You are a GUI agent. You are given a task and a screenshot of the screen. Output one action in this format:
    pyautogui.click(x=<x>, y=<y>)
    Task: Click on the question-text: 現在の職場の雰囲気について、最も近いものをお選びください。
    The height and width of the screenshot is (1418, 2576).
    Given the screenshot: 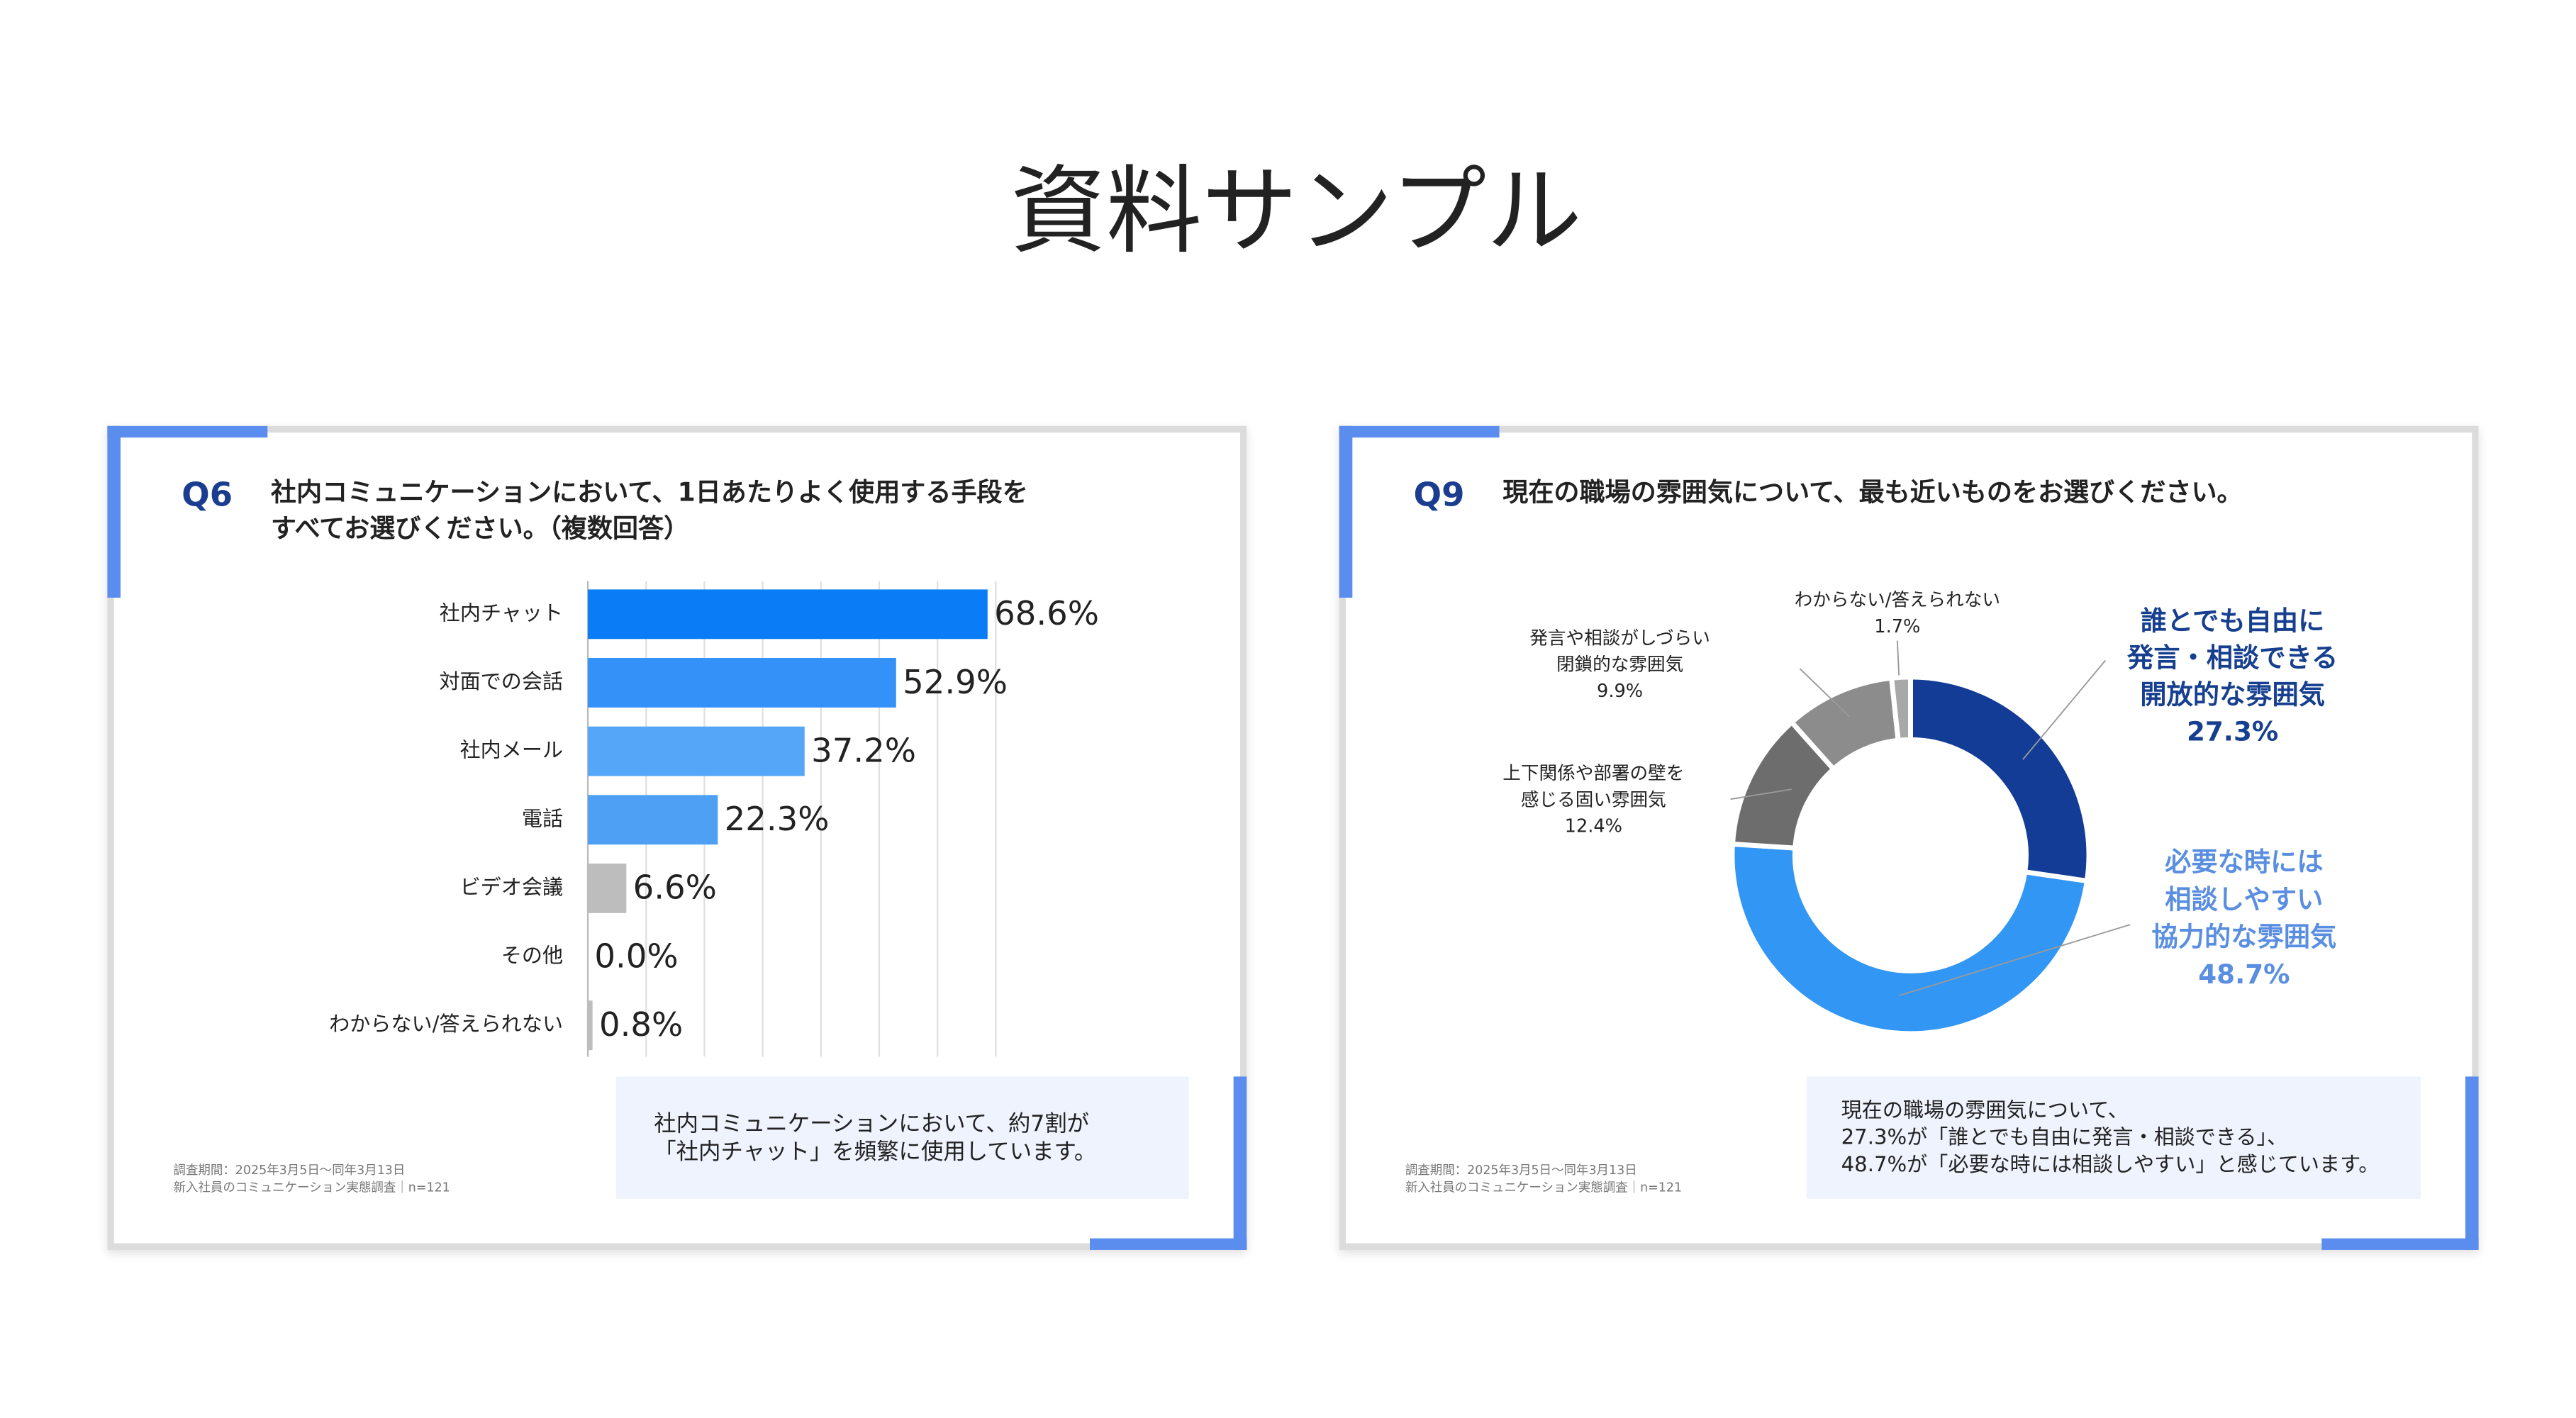 What is the action you would take?
    pyautogui.click(x=1872, y=492)
    